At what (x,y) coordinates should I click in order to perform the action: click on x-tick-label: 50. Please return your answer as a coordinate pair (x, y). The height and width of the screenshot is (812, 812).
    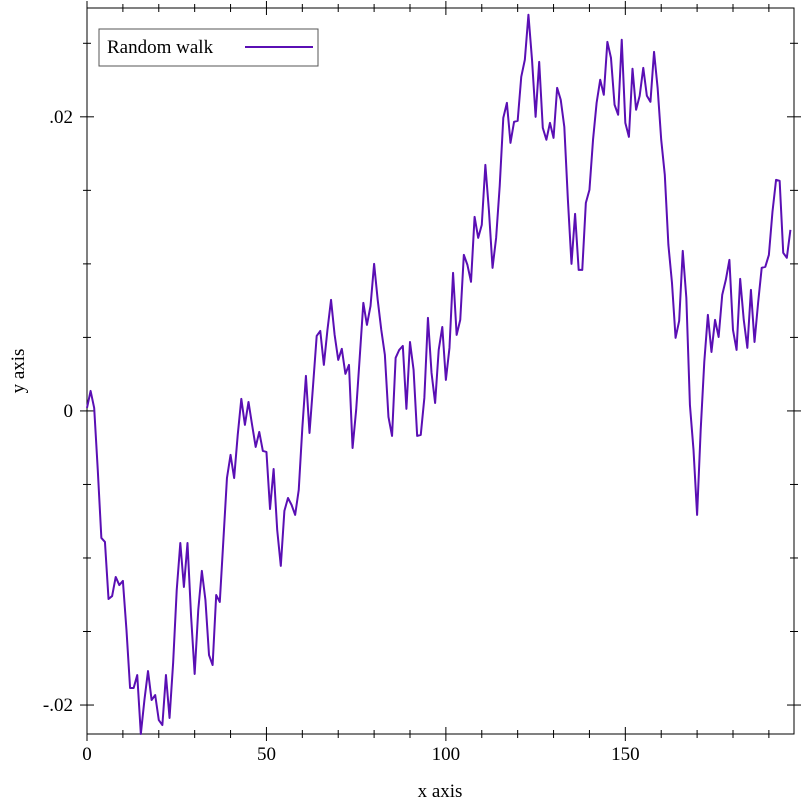
    Looking at the image, I should click on (266, 754).